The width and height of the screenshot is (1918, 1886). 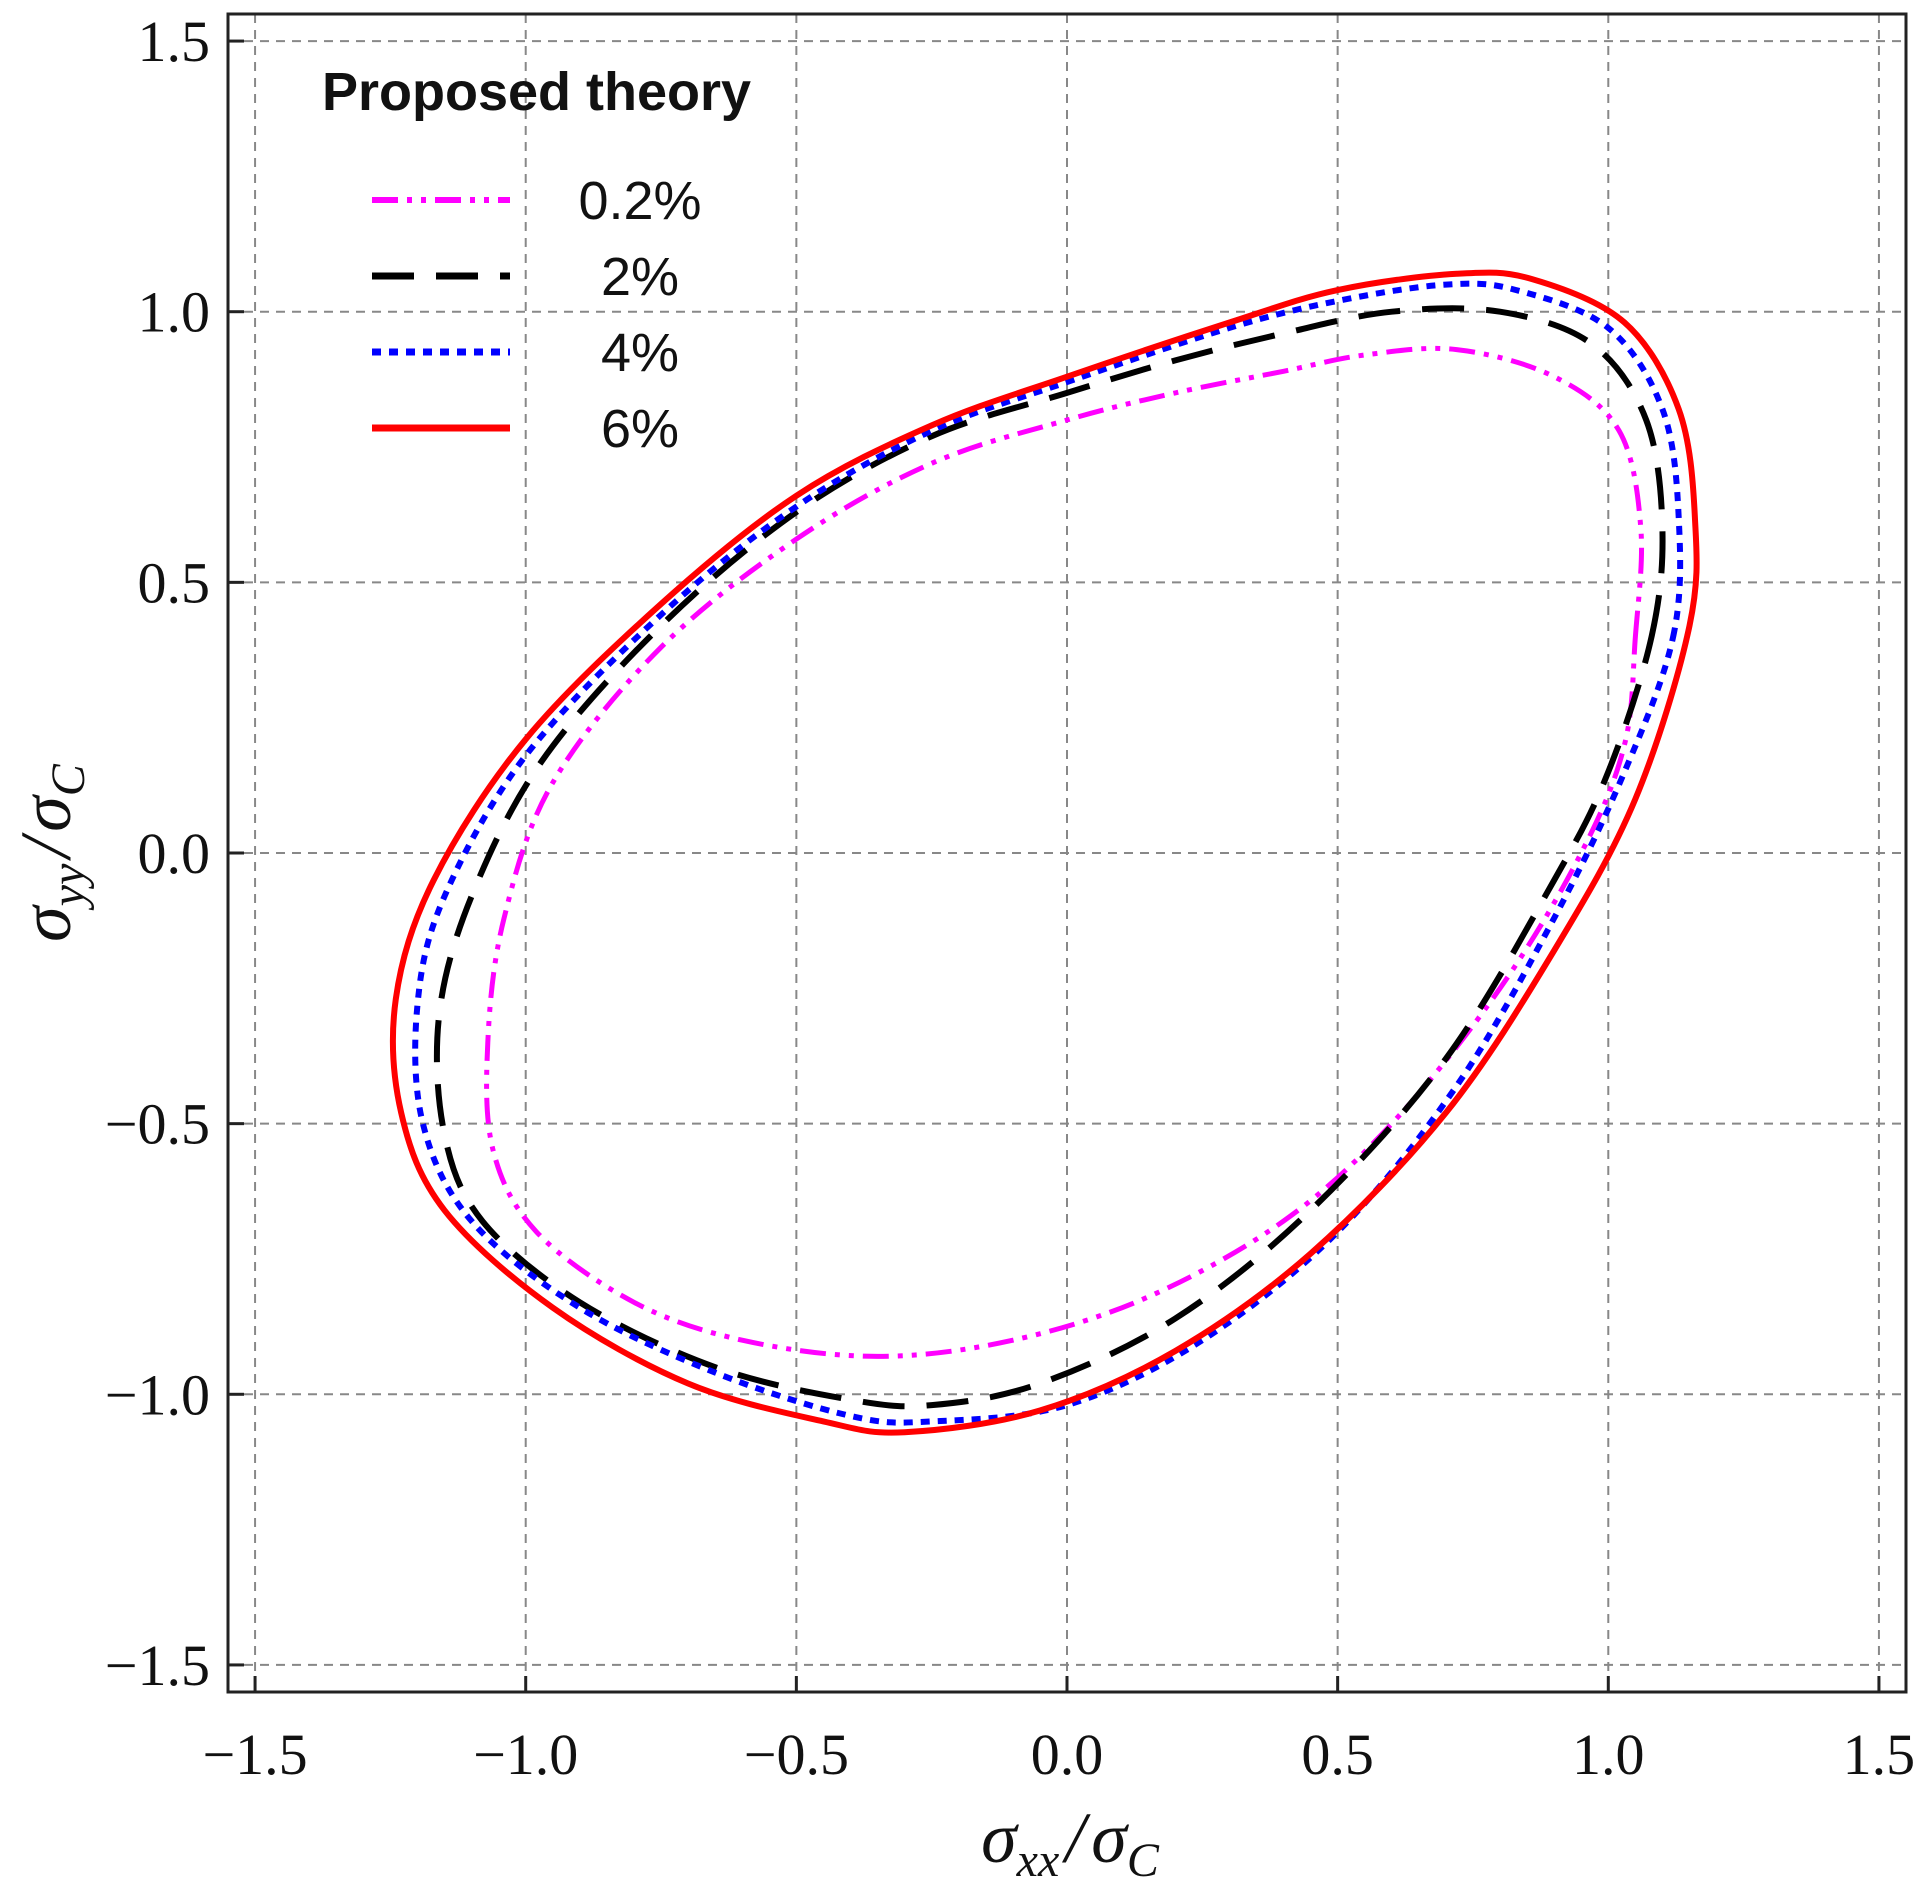 What do you see at coordinates (174, 41) in the screenshot?
I see `y-tick-label: 1.5` at bounding box center [174, 41].